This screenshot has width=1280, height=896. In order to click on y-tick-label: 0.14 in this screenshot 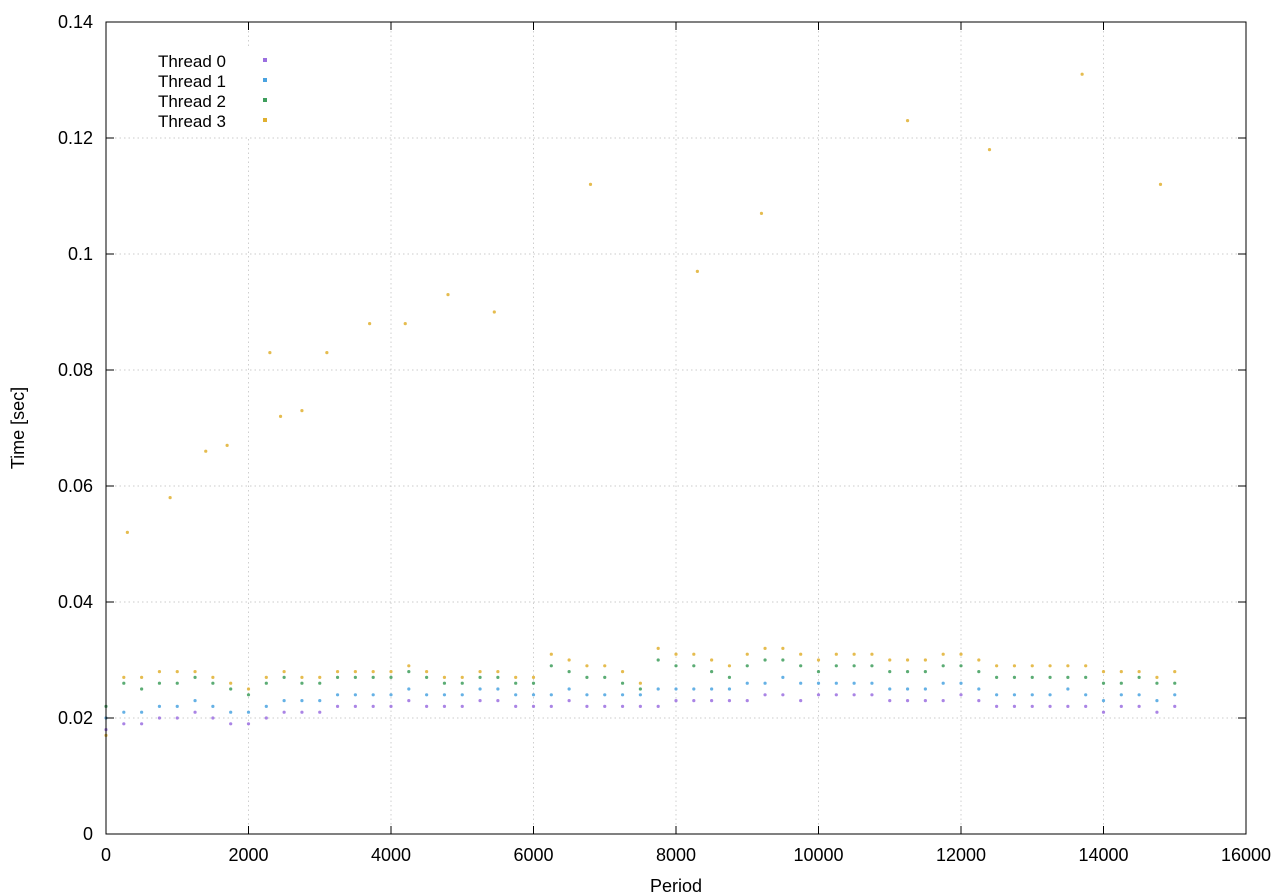, I will do `click(75, 22)`.